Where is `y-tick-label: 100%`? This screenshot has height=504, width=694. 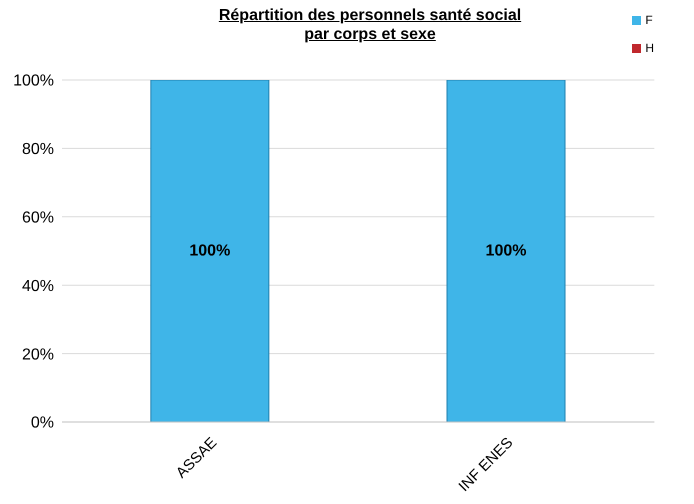
y-tick-label: 100% is located at coordinates (33, 81).